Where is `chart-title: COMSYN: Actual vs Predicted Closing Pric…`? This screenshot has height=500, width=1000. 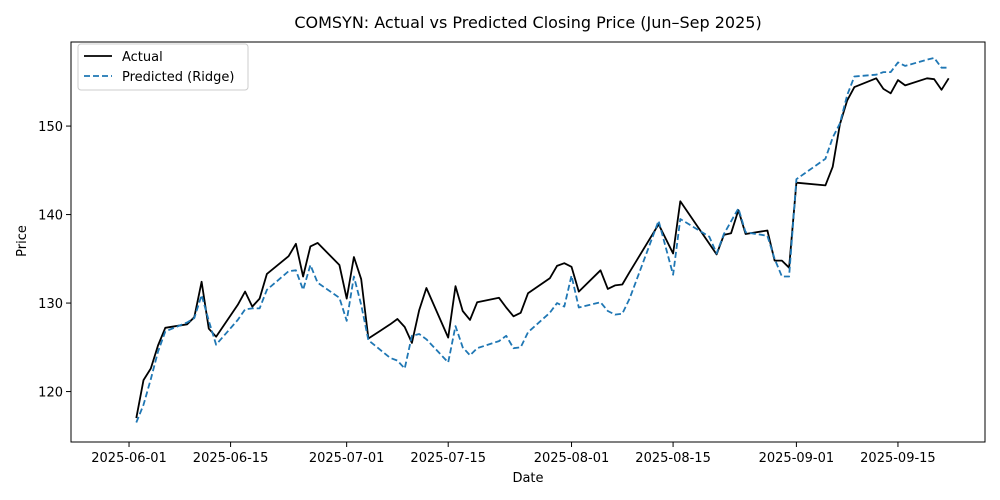 chart-title: COMSYN: Actual vs Predicted Closing Pric… is located at coordinates (527, 22).